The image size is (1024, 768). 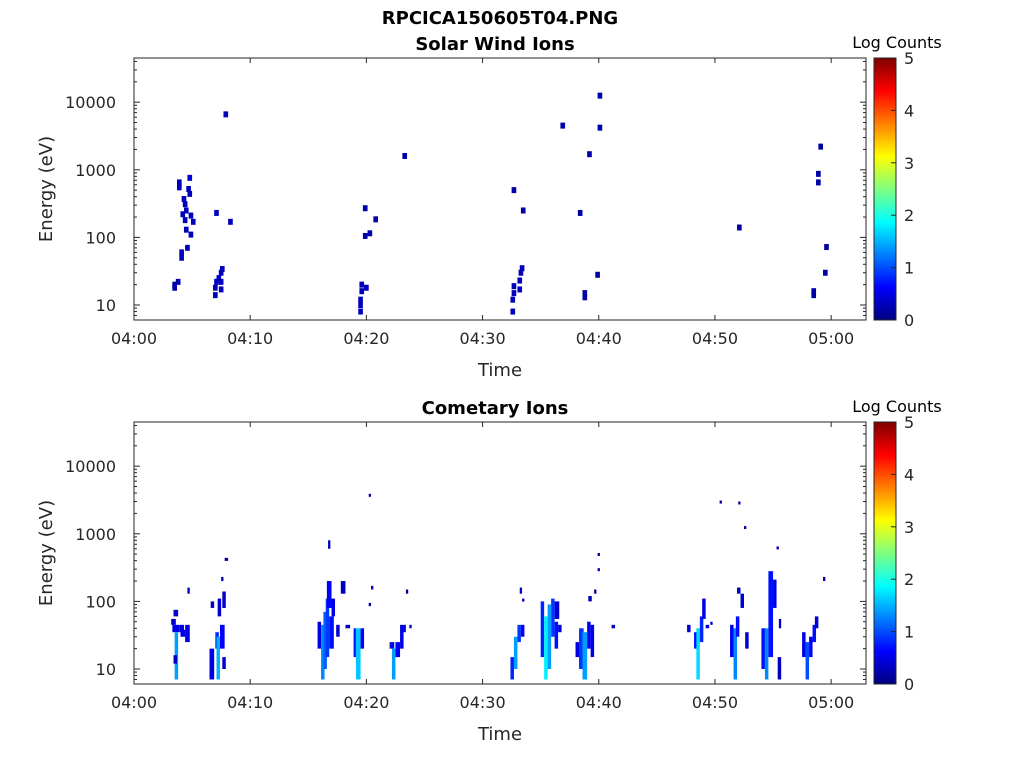 I want to click on y-tick-label: 10, so click(x=106, y=305).